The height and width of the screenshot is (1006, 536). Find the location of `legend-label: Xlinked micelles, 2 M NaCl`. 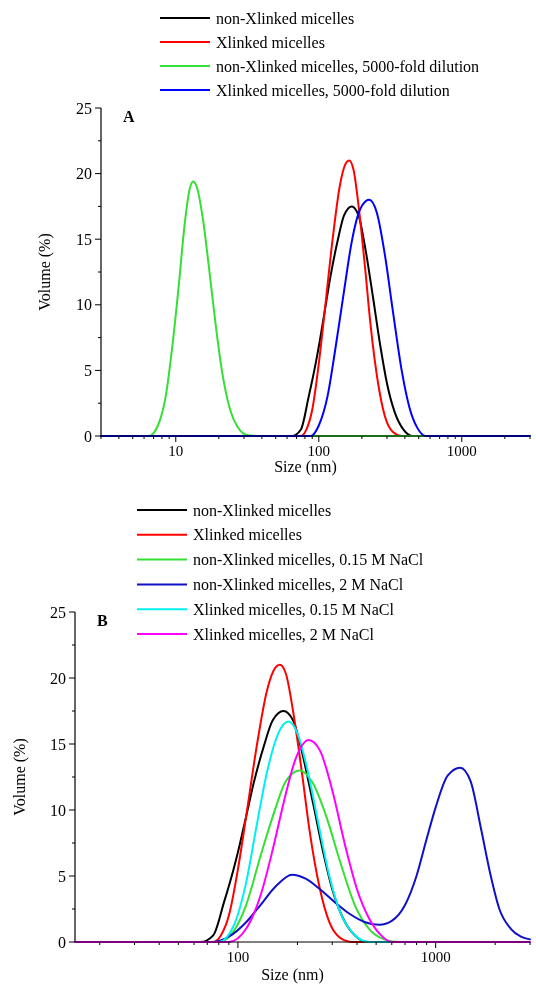

legend-label: Xlinked micelles, 2 M NaCl is located at coordinates (284, 634).